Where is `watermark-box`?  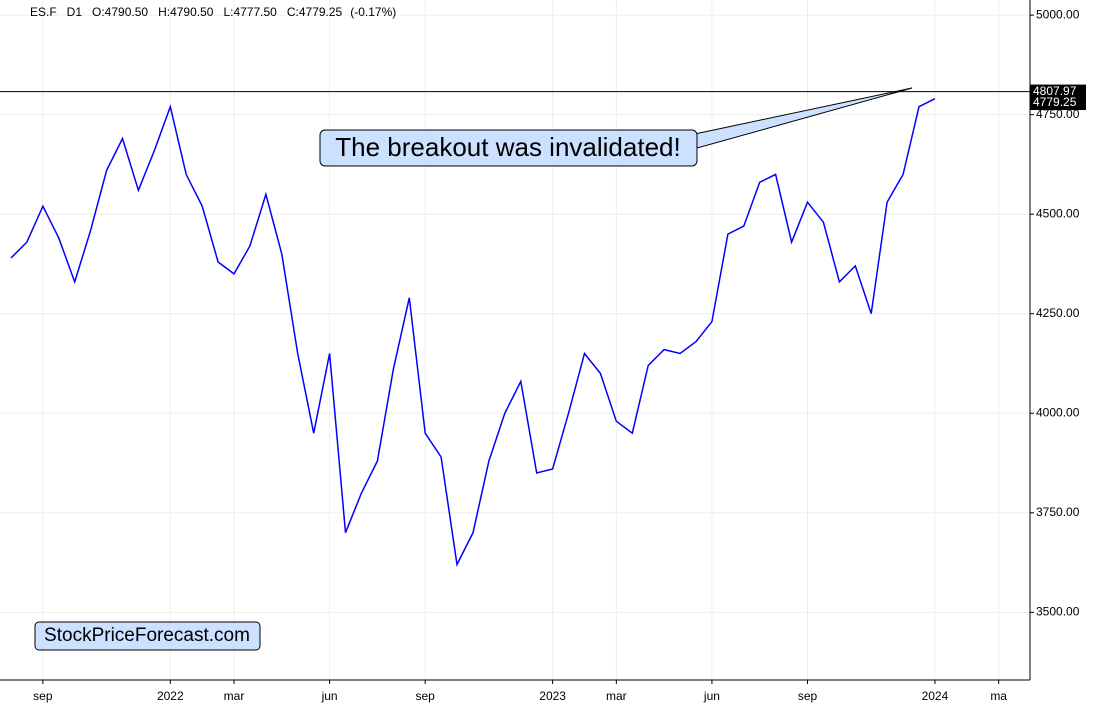 watermark-box is located at coordinates (147, 636).